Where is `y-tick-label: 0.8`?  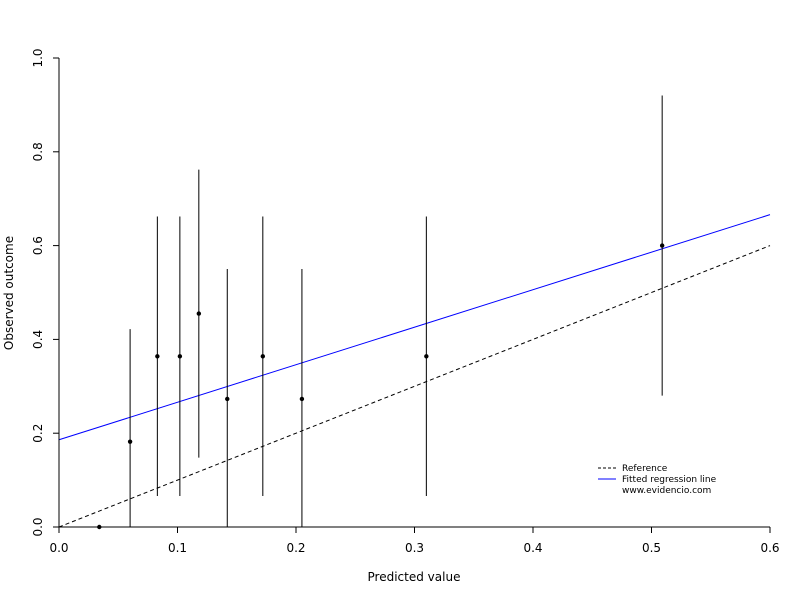 y-tick-label: 0.8 is located at coordinates (38, 151).